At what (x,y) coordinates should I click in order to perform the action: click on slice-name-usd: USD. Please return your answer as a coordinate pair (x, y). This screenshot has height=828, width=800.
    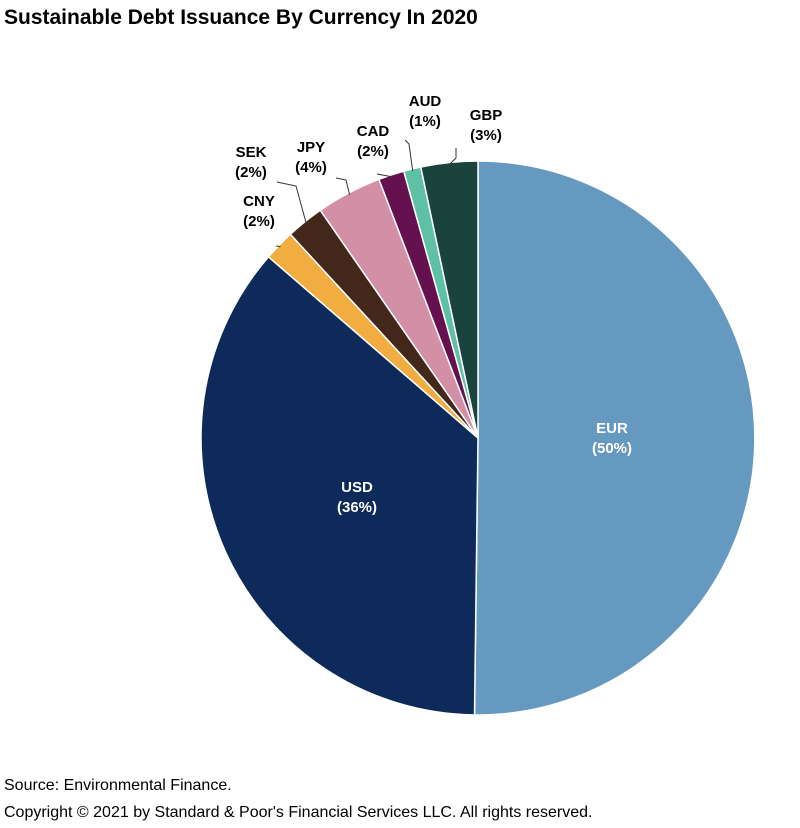
    Looking at the image, I should click on (357, 487).